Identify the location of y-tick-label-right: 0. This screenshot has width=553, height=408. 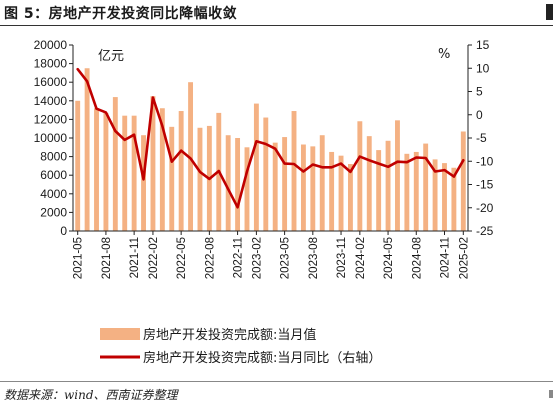
(479, 115).